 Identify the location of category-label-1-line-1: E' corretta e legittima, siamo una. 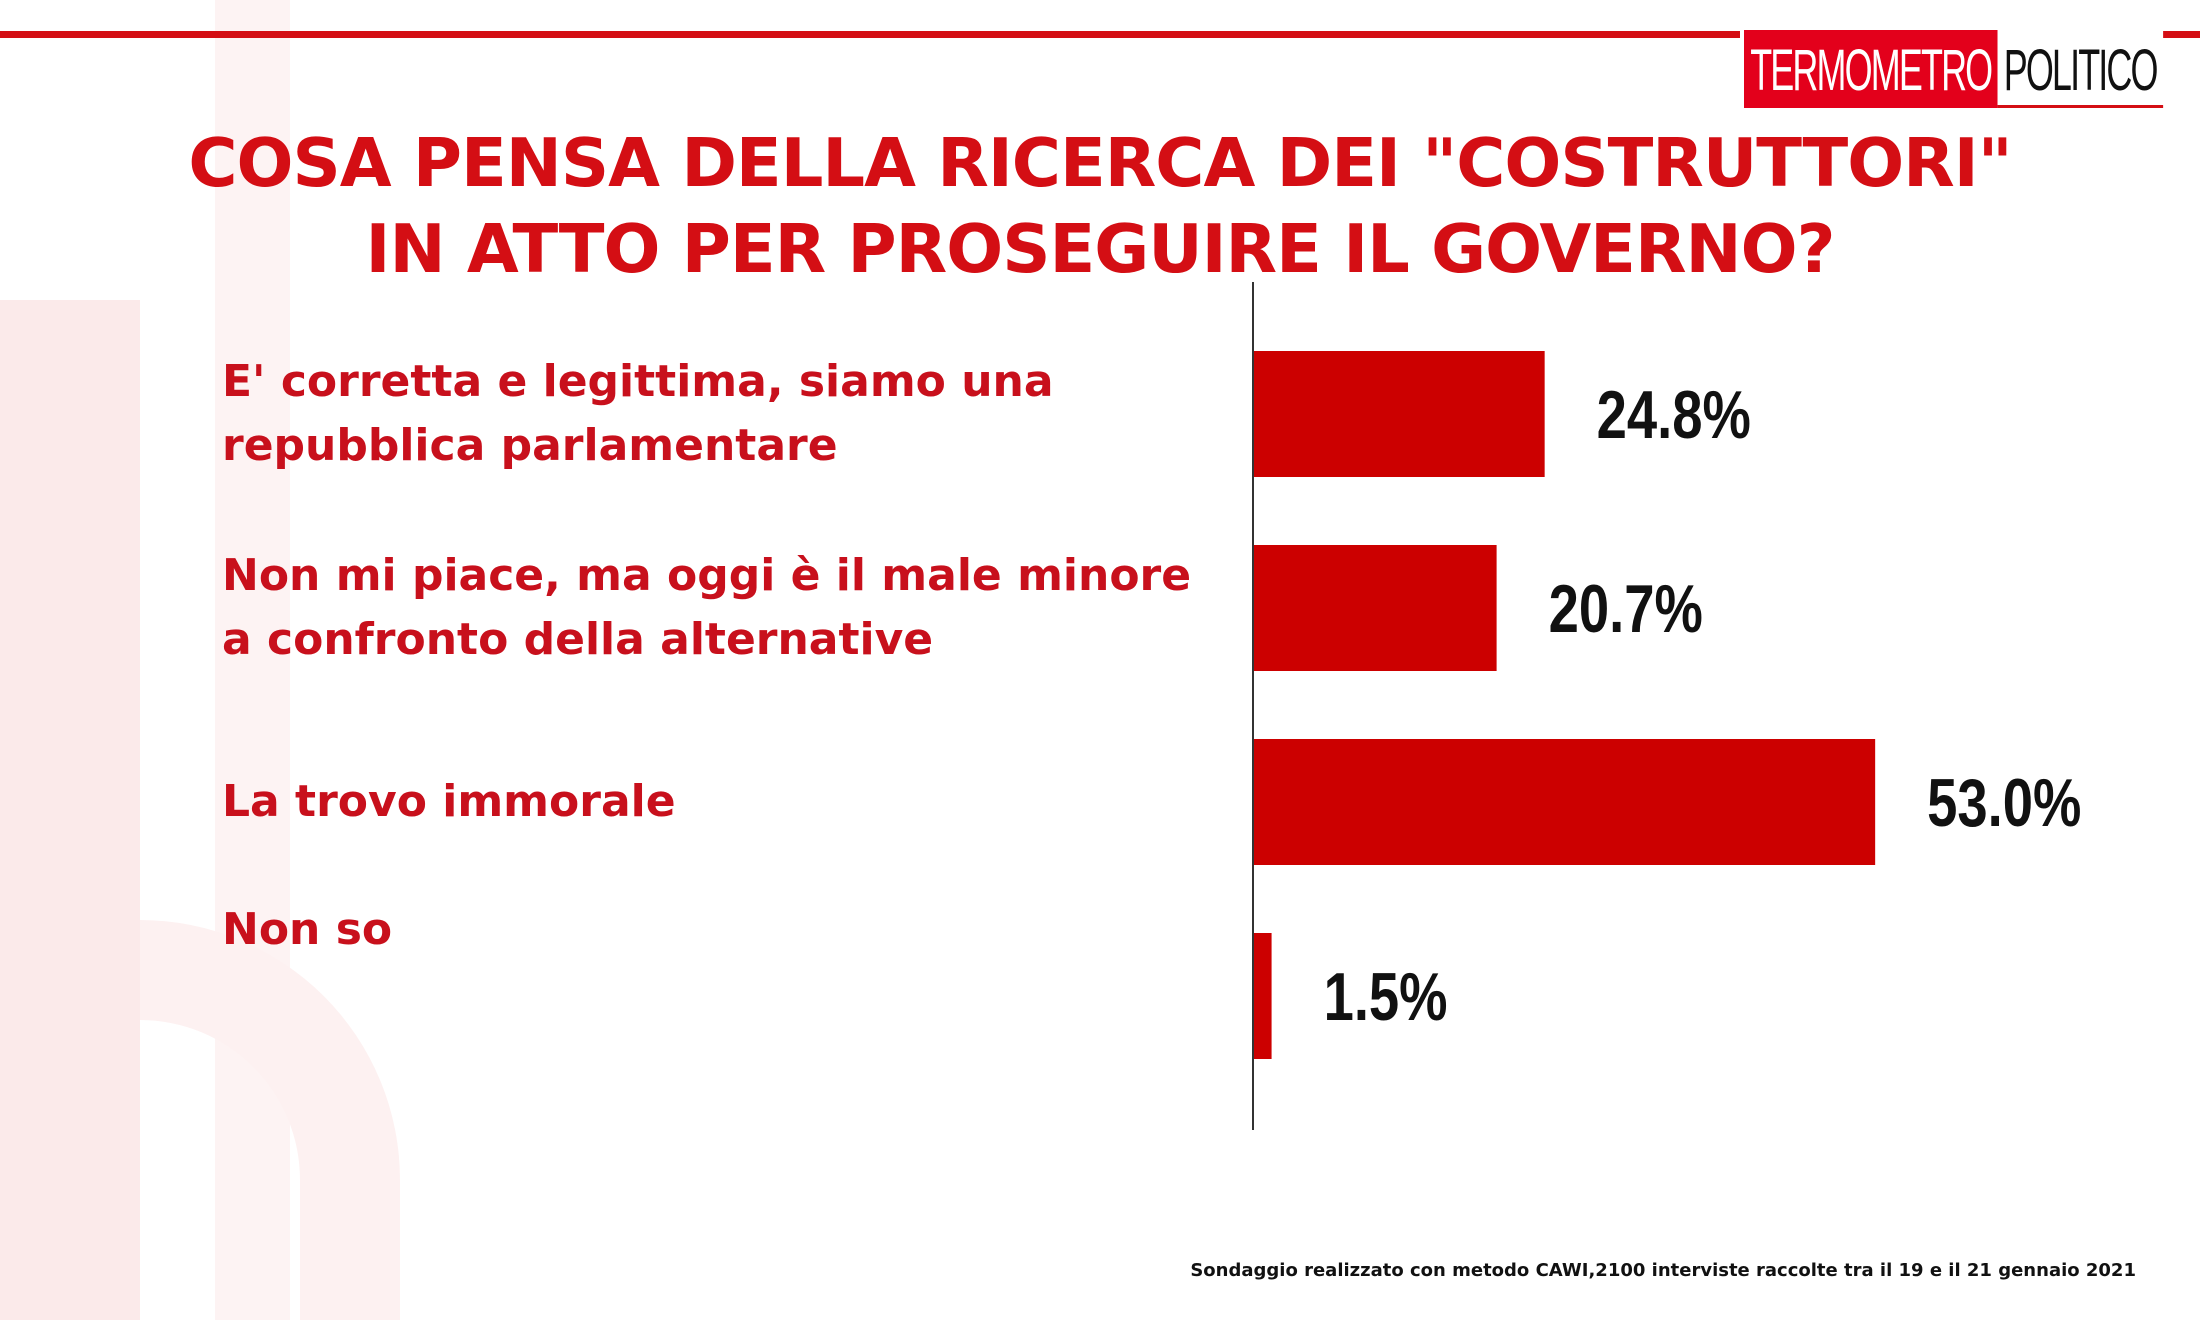
(638, 381).